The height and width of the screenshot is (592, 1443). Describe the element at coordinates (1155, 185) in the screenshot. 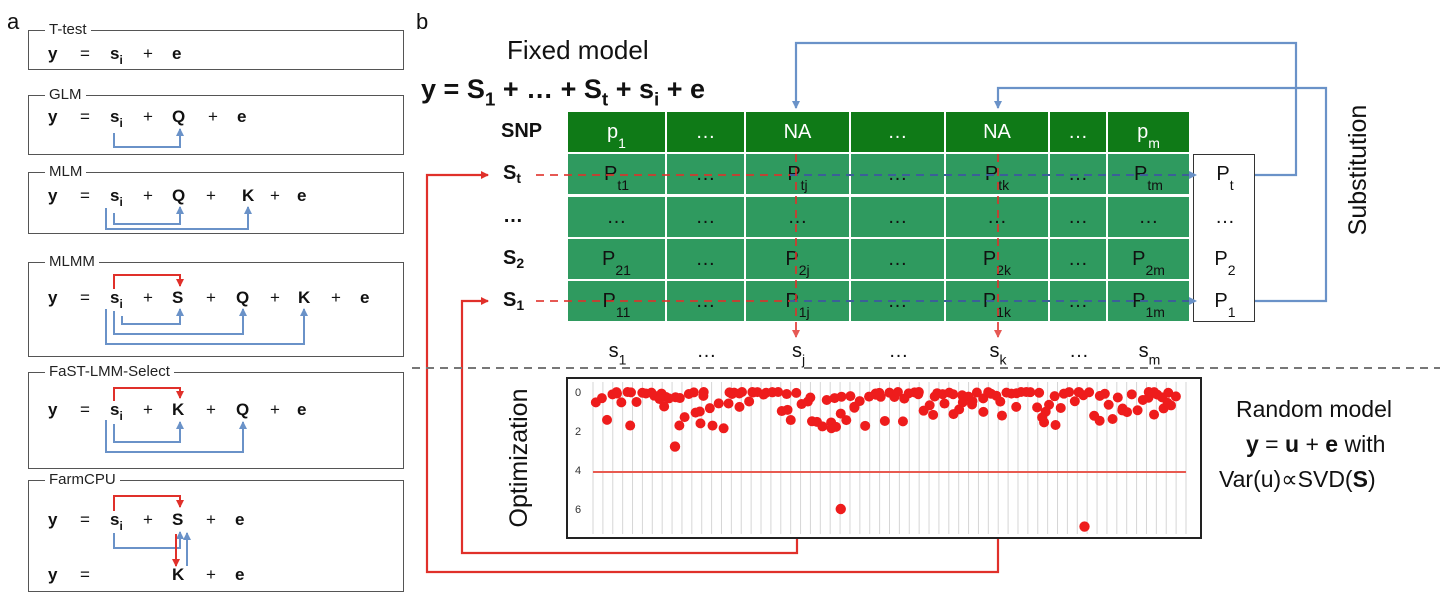

I see `table-cell-sub: tm` at that location.